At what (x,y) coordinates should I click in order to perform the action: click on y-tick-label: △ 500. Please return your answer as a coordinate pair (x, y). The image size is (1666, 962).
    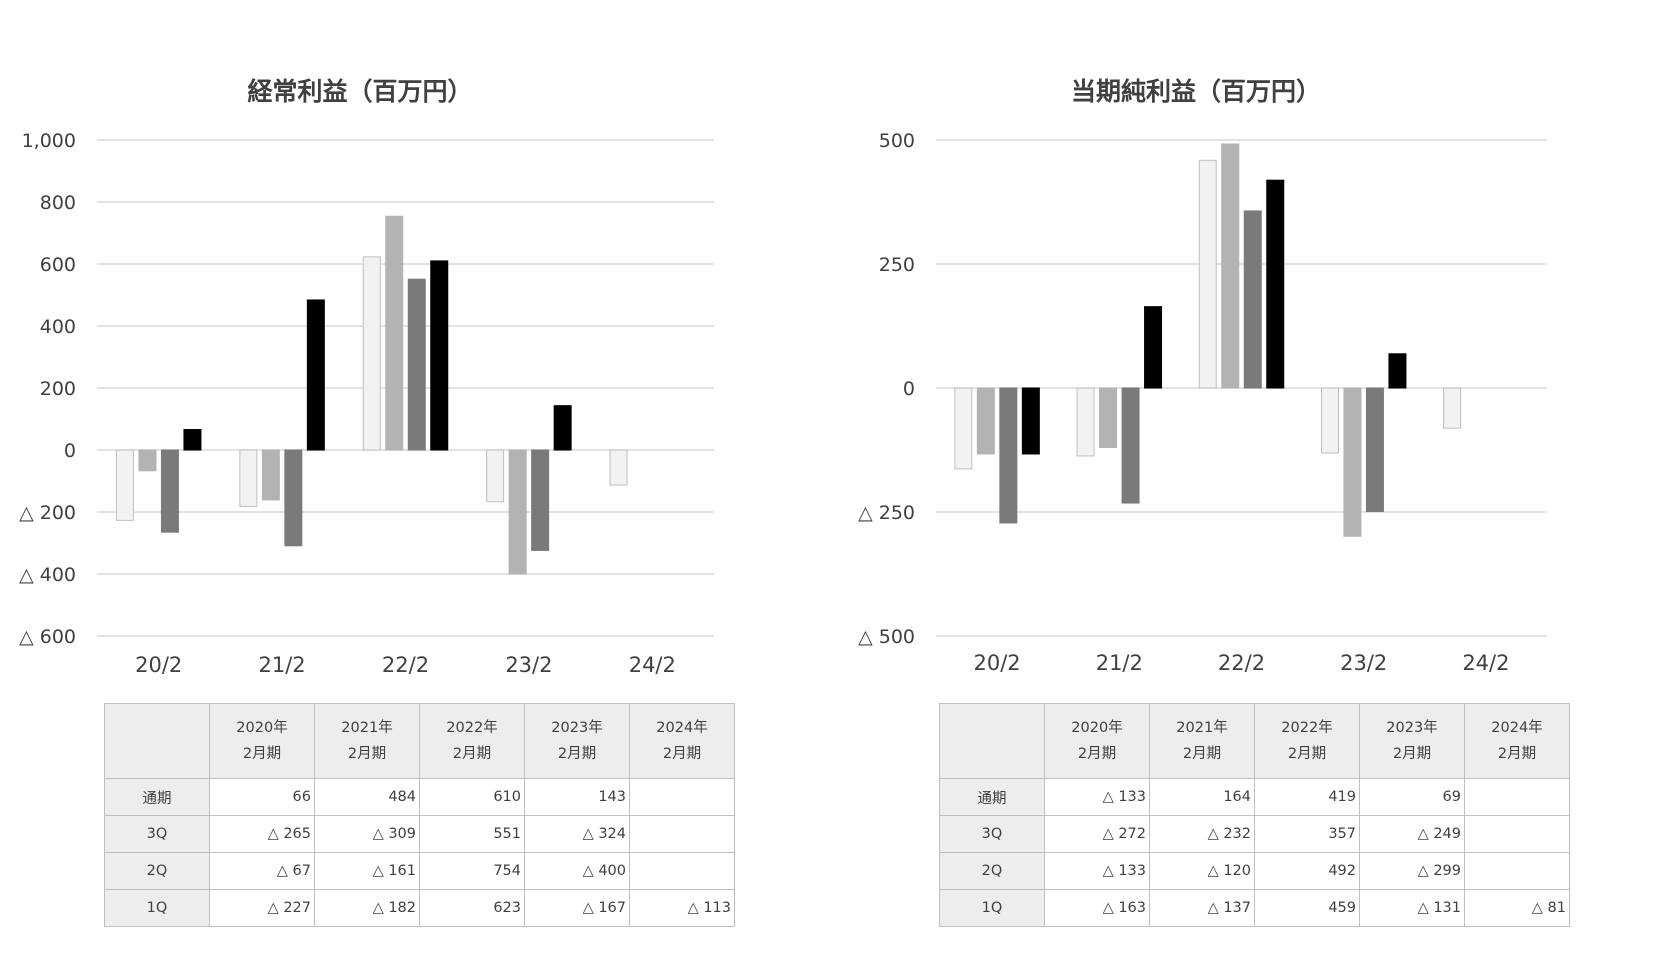
    Looking at the image, I should click on (886, 637).